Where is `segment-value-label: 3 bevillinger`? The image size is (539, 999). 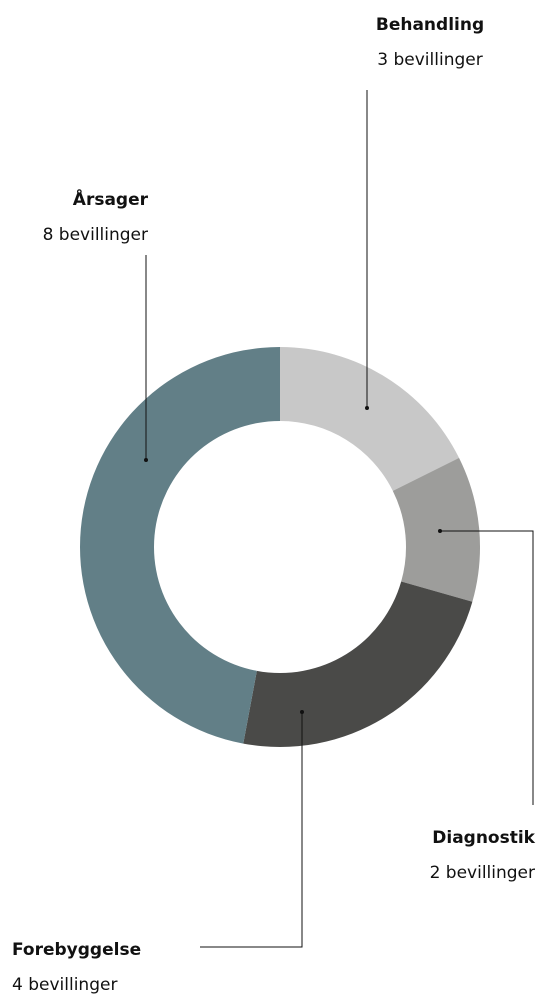 segment-value-label: 3 bevillinger is located at coordinates (429, 60).